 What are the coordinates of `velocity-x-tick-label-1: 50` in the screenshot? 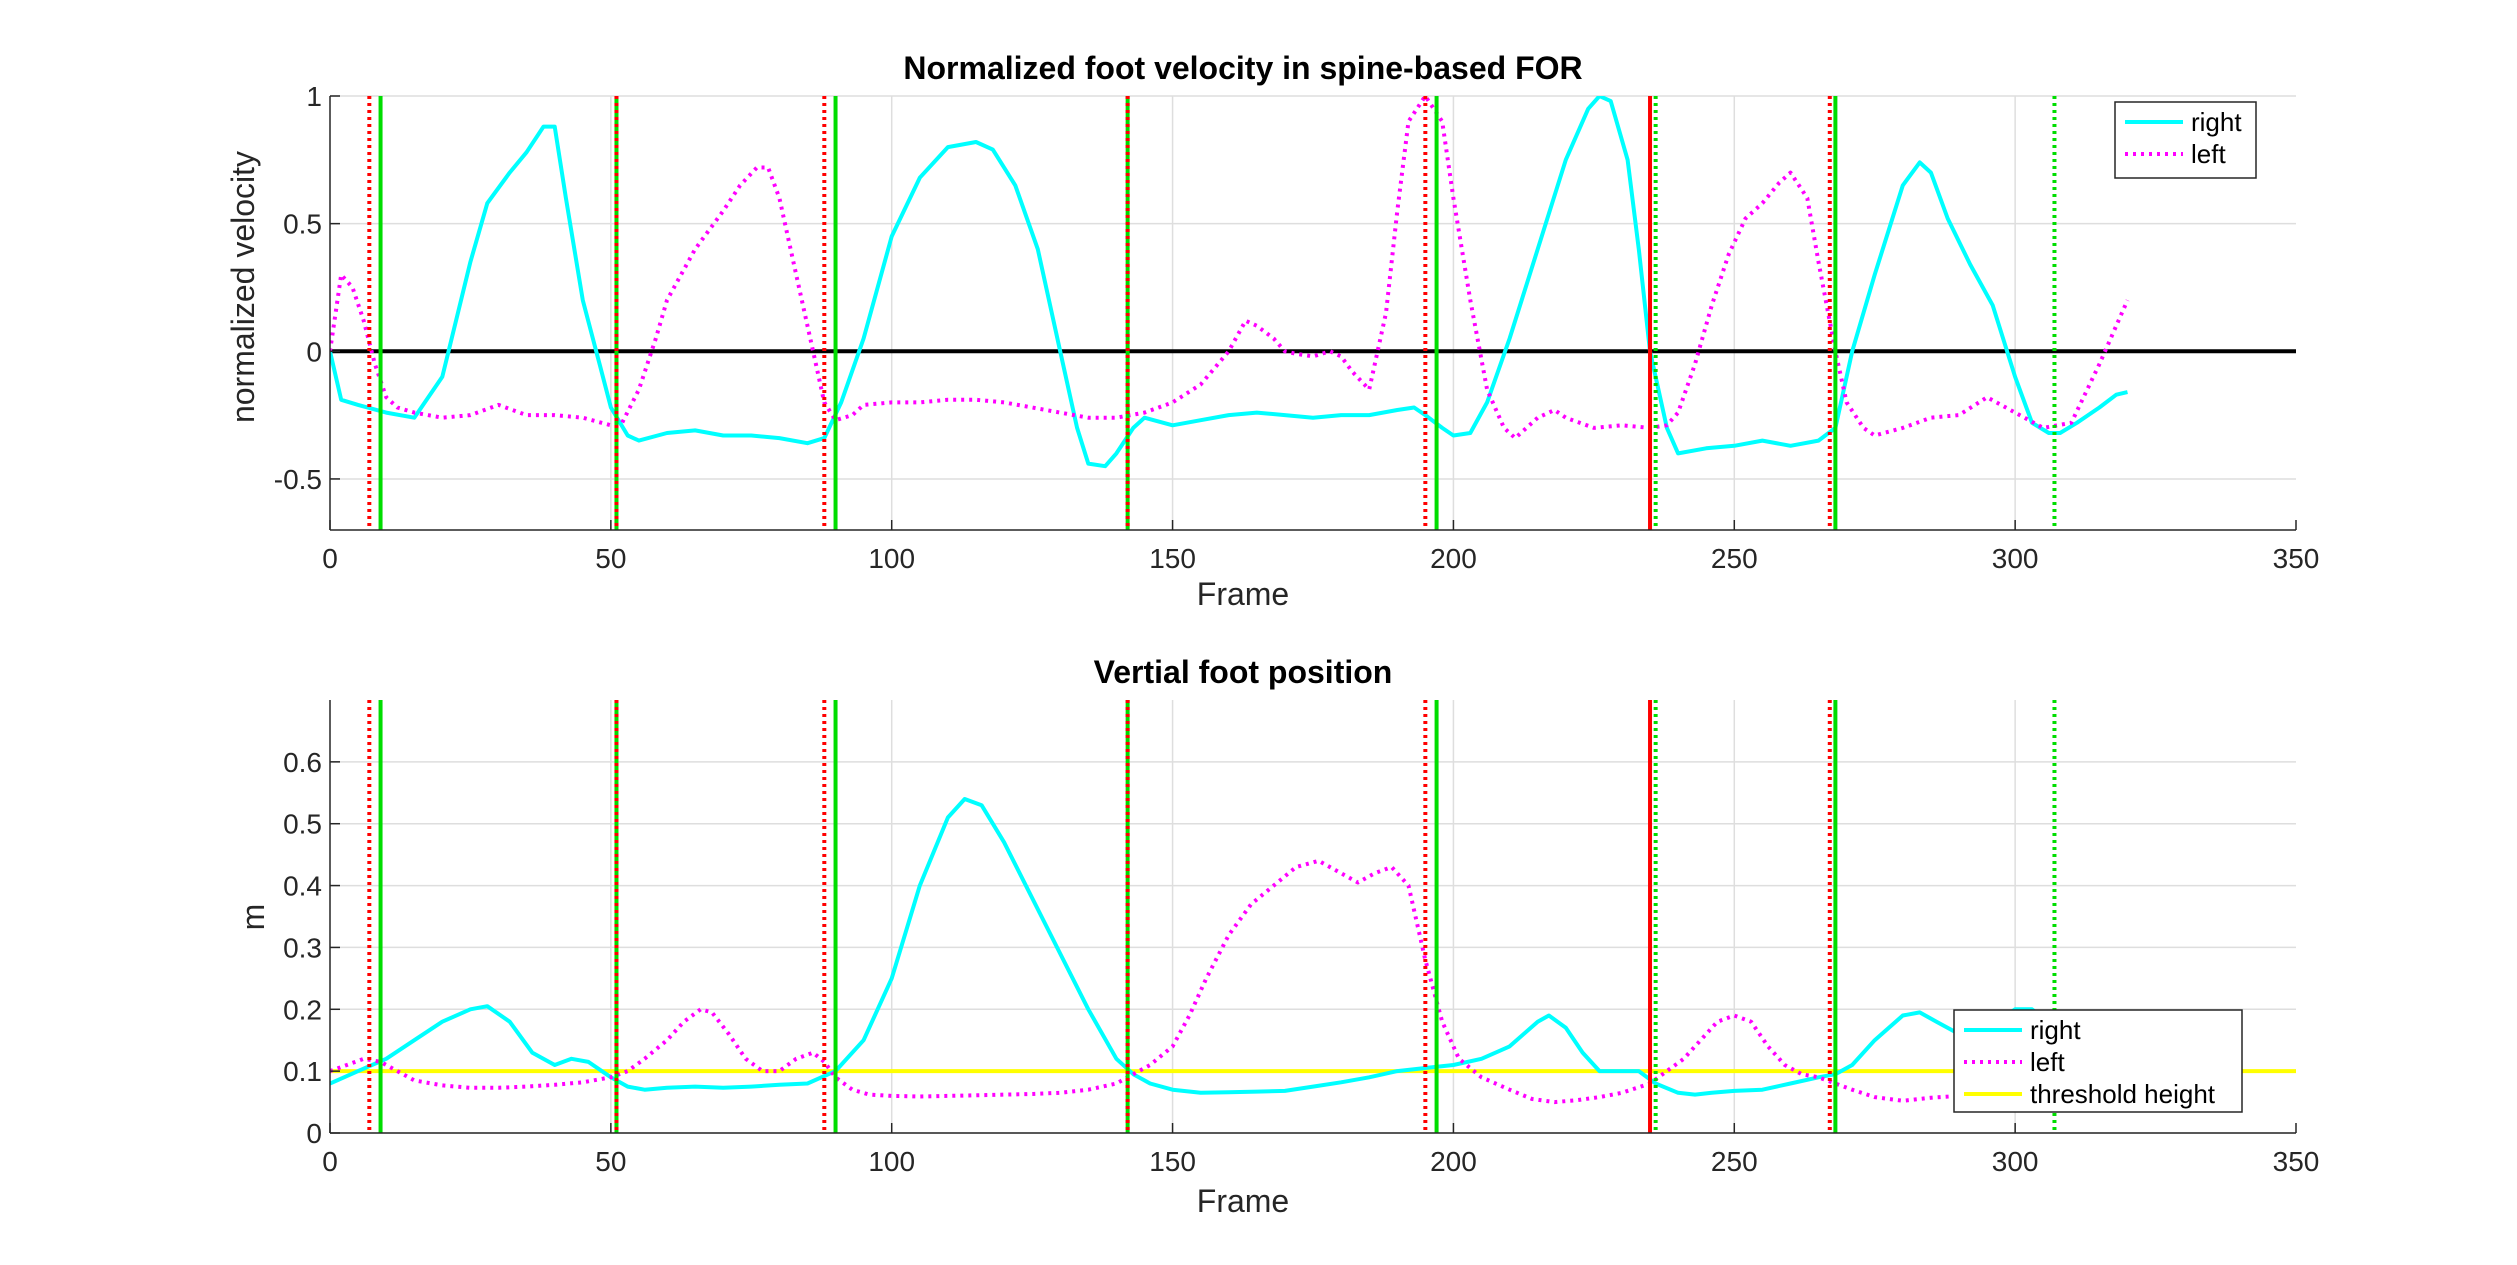 It's located at (610, 558).